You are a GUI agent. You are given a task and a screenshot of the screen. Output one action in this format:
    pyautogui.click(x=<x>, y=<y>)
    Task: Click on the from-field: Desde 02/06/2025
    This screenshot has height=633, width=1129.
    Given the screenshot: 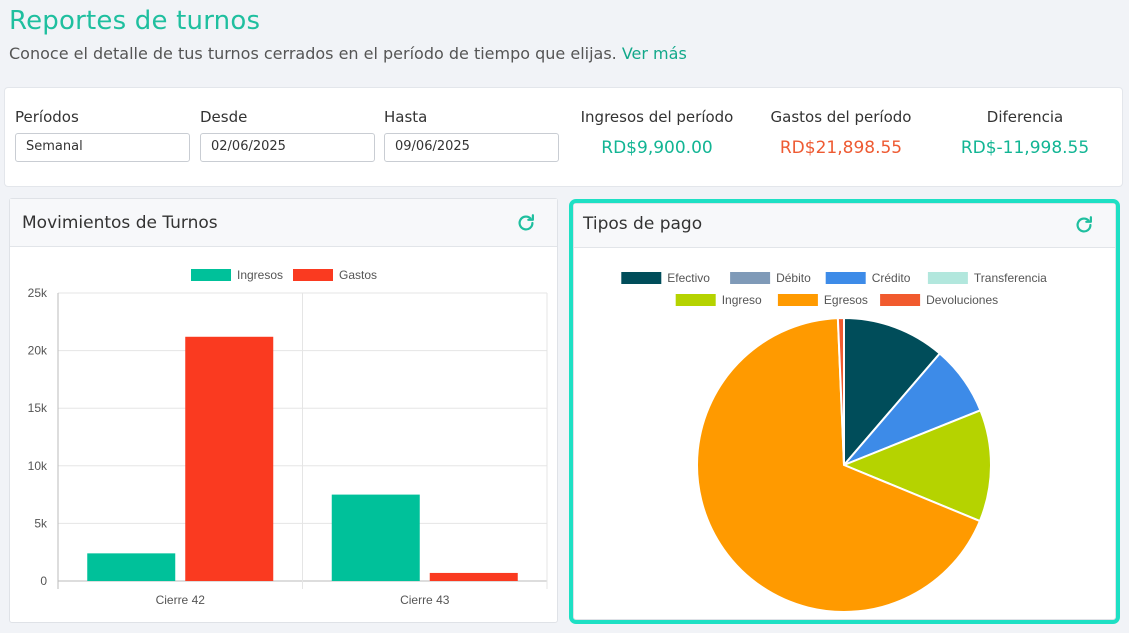 What is the action you would take?
    pyautogui.click(x=287, y=135)
    